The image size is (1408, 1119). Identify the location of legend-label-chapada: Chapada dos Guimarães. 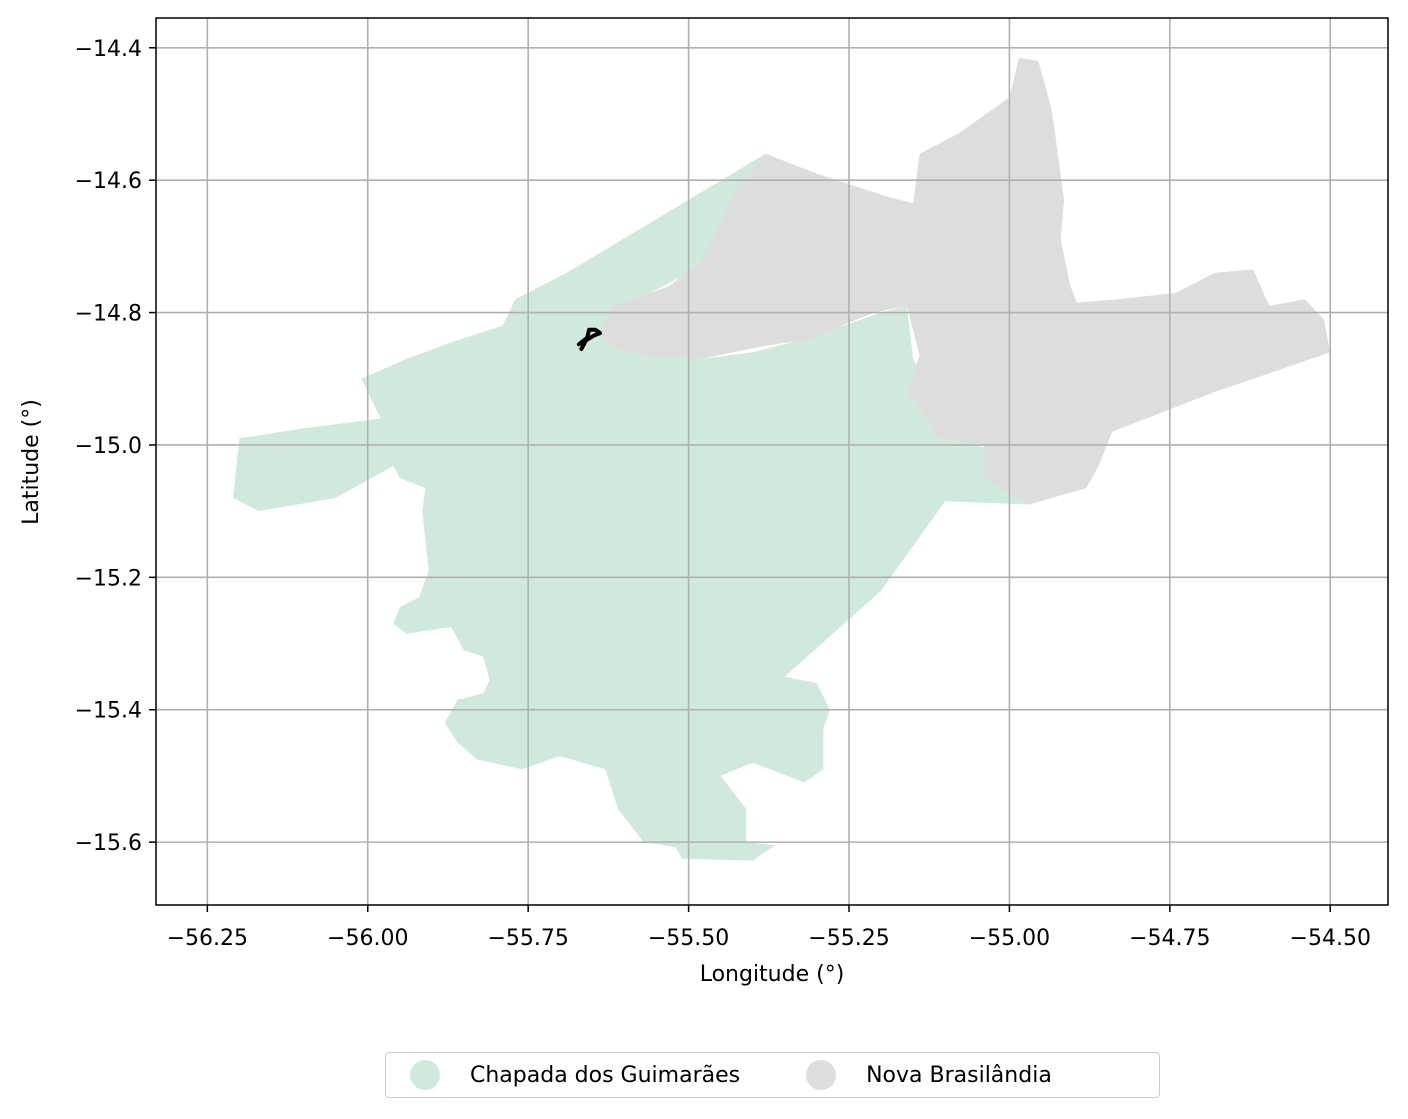
(605, 1075).